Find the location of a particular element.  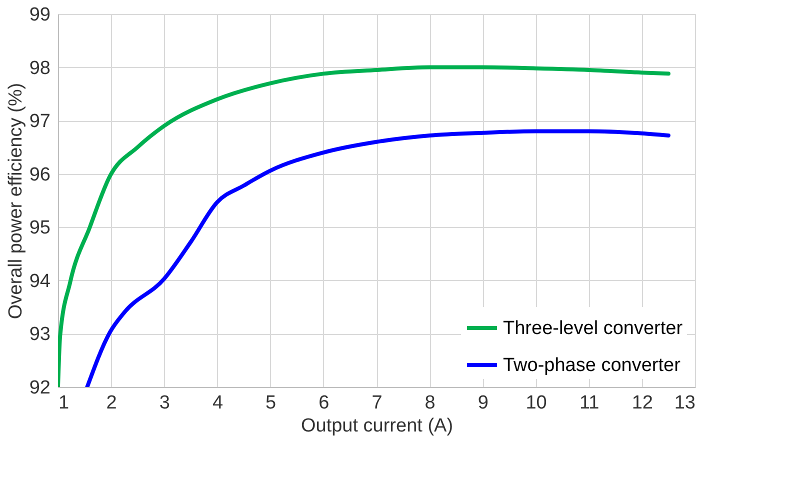

x-tick-label: 11 is located at coordinates (589, 403).